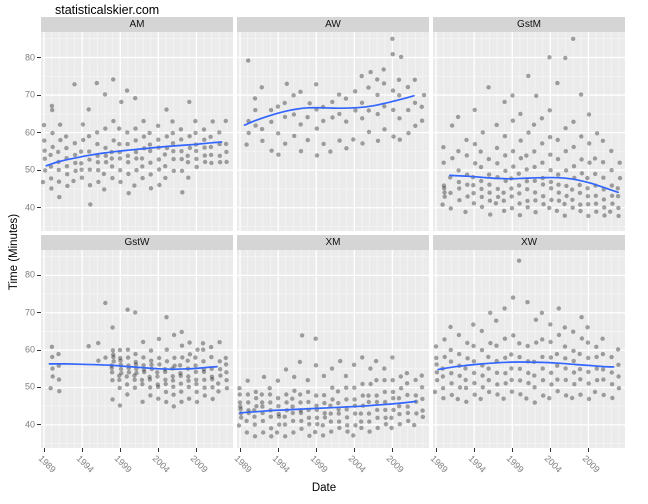 This screenshot has height=504, width=648. I want to click on facet-panel-XW, so click(529, 349).